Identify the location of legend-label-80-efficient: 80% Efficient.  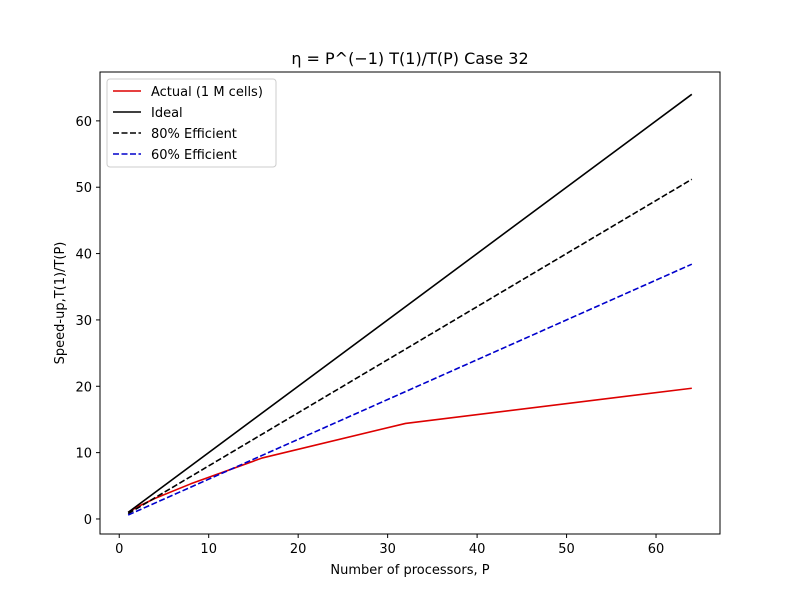
(194, 134).